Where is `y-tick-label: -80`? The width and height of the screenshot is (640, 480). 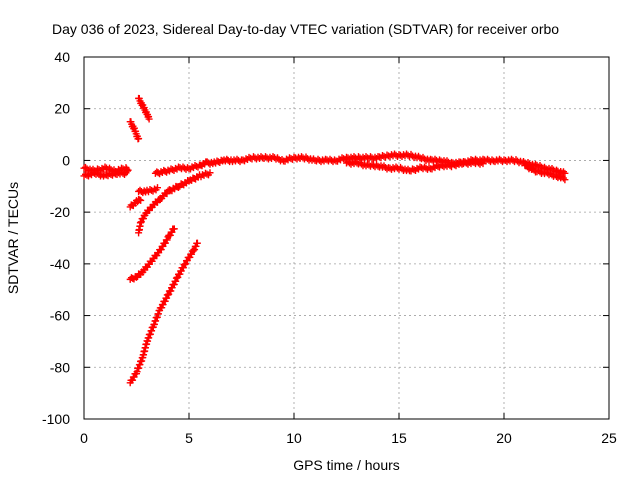 y-tick-label: -80 is located at coordinates (60, 367).